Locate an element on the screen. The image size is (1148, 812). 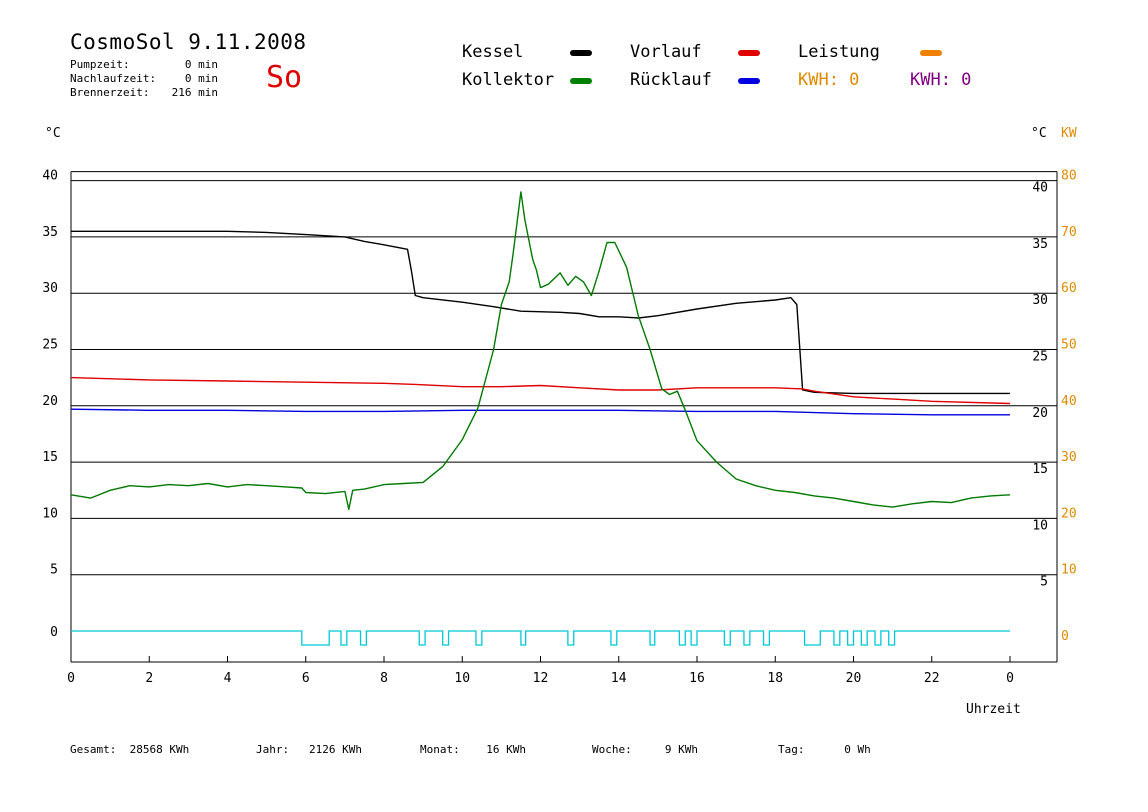
y-kw-tick-label: 80 is located at coordinates (1069, 176).